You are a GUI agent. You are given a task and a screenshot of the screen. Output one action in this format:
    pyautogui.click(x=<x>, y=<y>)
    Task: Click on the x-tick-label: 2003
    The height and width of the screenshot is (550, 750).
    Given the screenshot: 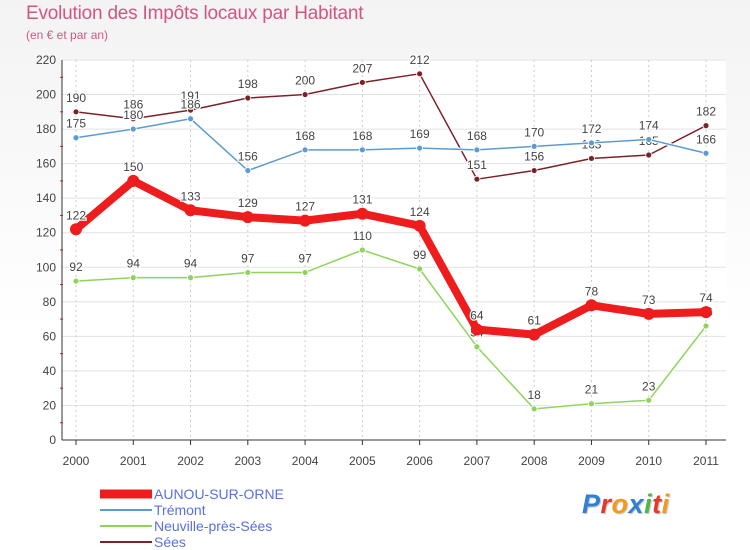 What is the action you would take?
    pyautogui.click(x=247, y=461)
    